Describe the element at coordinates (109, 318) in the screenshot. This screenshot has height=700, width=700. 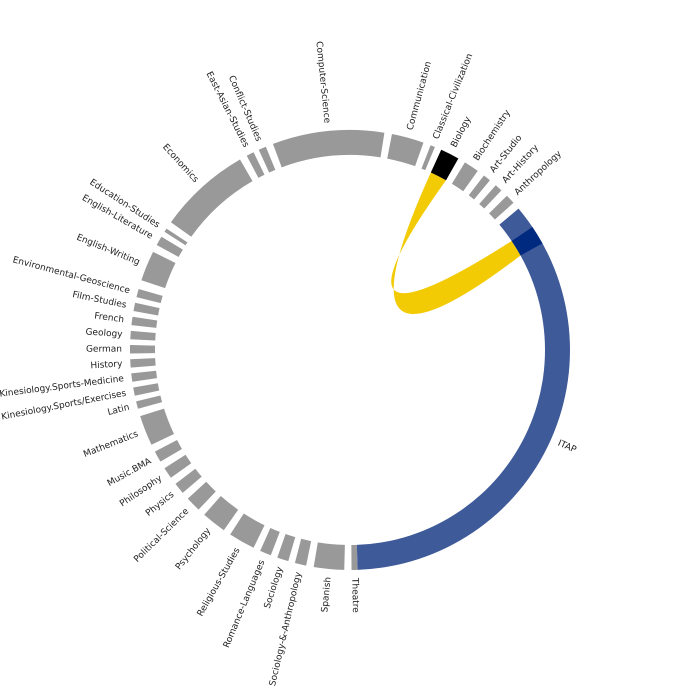
I see `label-french: French` at that location.